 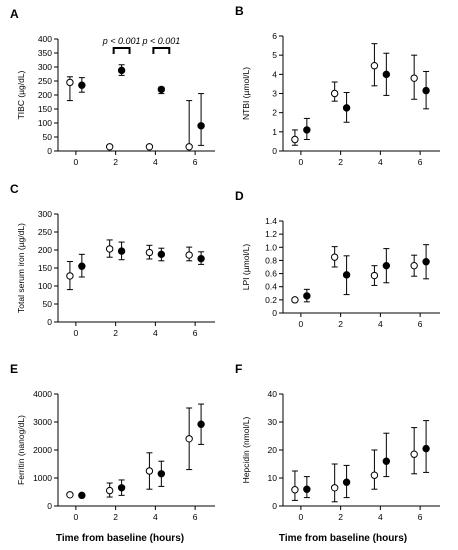 What do you see at coordinates (274, 55) in the screenshot?
I see `y-tick-label: 5` at bounding box center [274, 55].